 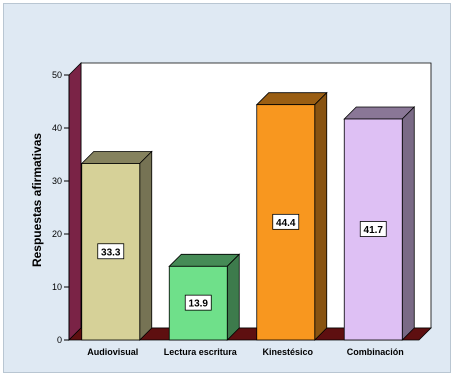 What do you see at coordinates (201, 352) in the screenshot?
I see `x-tick-label: Lectura escritura` at bounding box center [201, 352].